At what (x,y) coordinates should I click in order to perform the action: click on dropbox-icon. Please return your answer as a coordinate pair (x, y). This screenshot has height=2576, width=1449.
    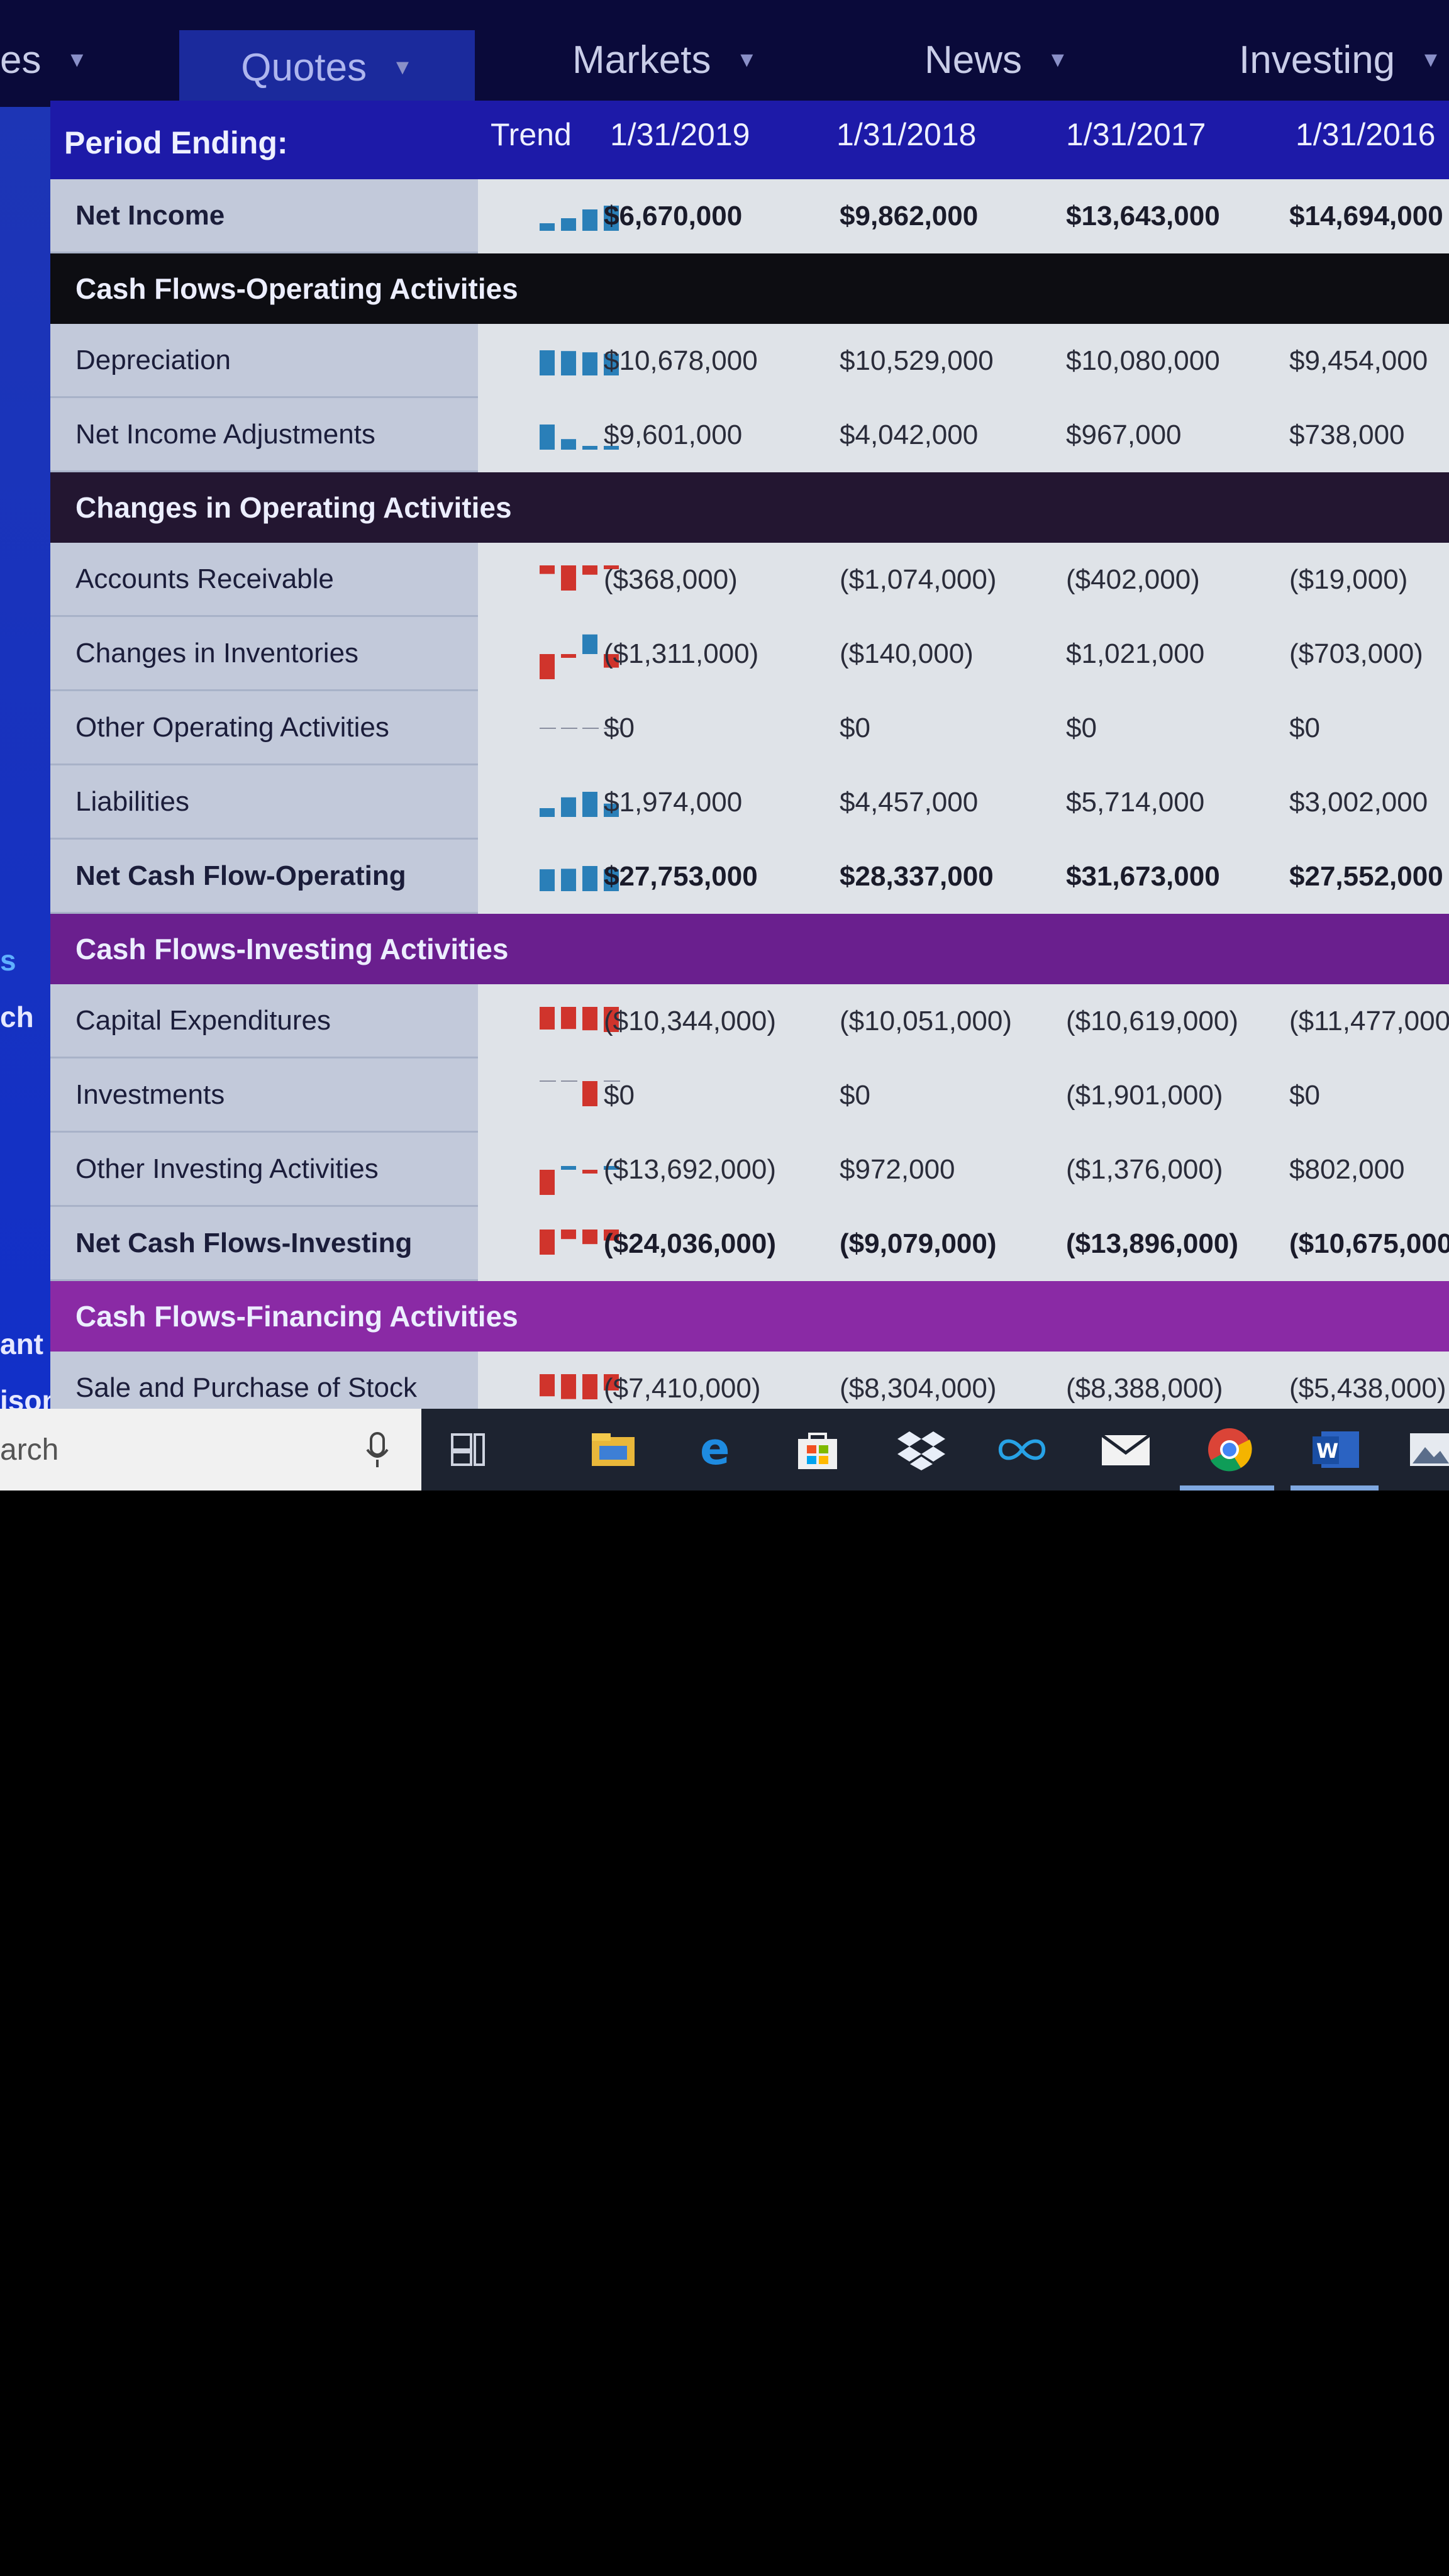
    Looking at the image, I should click on (921, 1449).